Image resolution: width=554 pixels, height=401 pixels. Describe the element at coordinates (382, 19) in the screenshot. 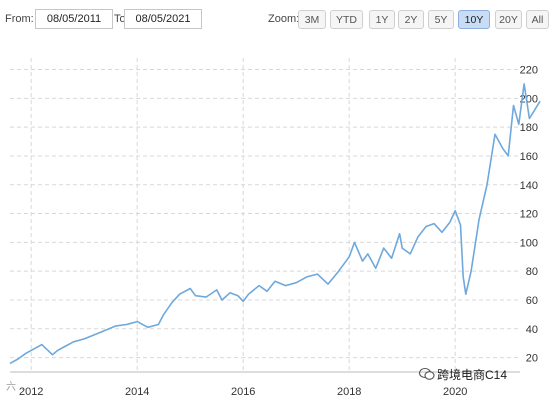

I see `zoom-1y-button: 1Y` at that location.